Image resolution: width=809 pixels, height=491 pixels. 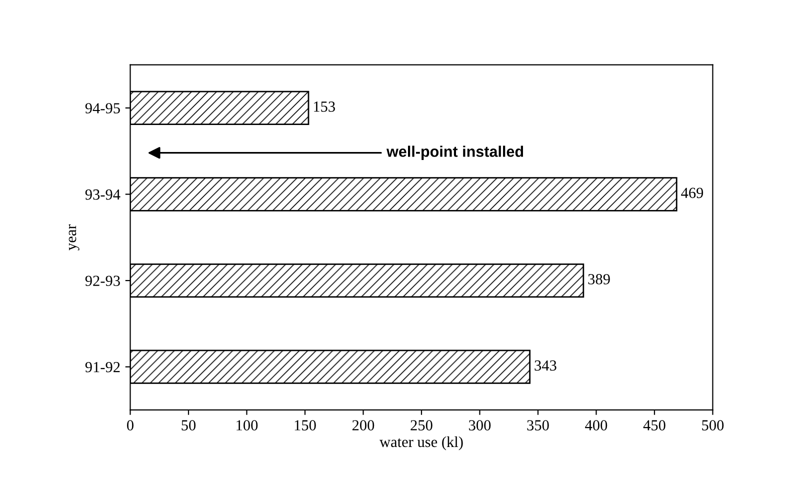 I want to click on data-label: 343, so click(x=545, y=365).